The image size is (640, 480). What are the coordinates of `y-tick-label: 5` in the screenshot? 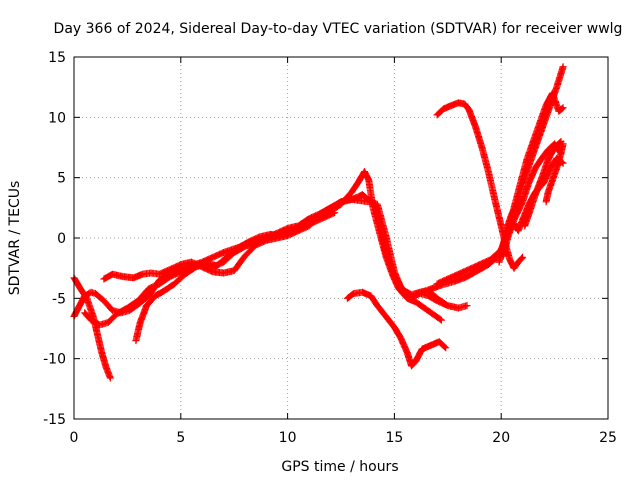 It's located at (61, 179).